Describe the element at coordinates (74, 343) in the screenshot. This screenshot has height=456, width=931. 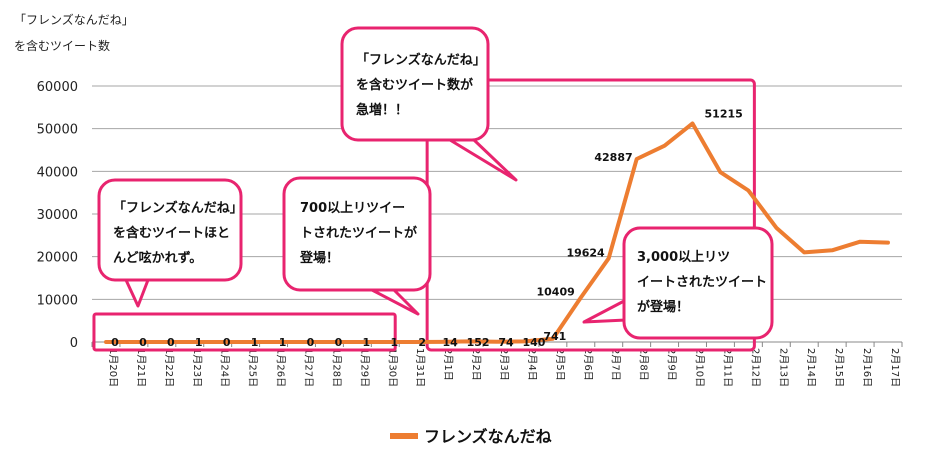
I see `y-tick-label: 0` at that location.